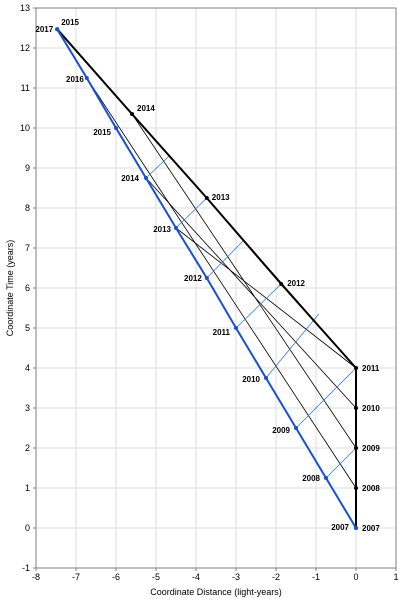  Describe the element at coordinates (25, 8) in the screenshot. I see `y-tick-label: 13` at that location.